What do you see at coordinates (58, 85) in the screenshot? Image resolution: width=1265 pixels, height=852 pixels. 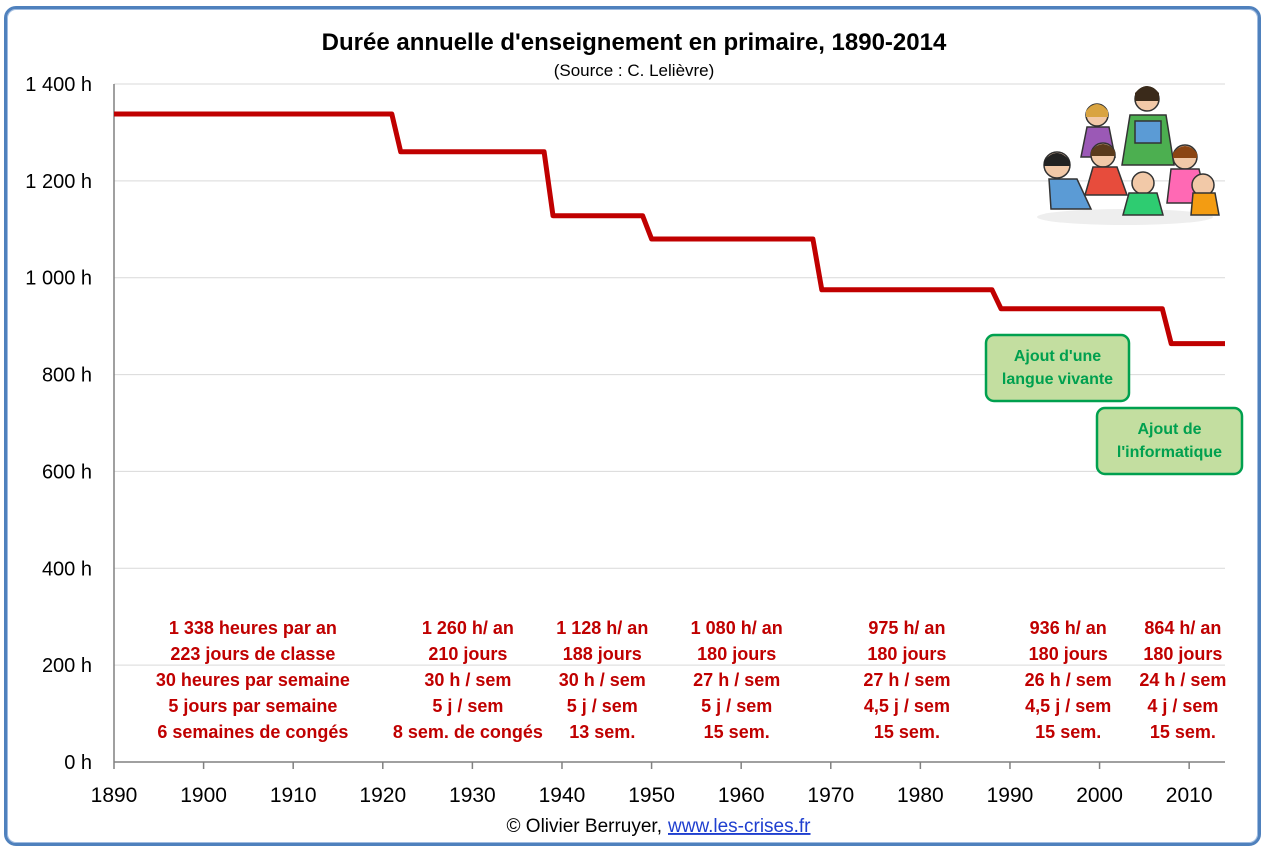 I see `y-tick-label: 1 400 h` at bounding box center [58, 85].